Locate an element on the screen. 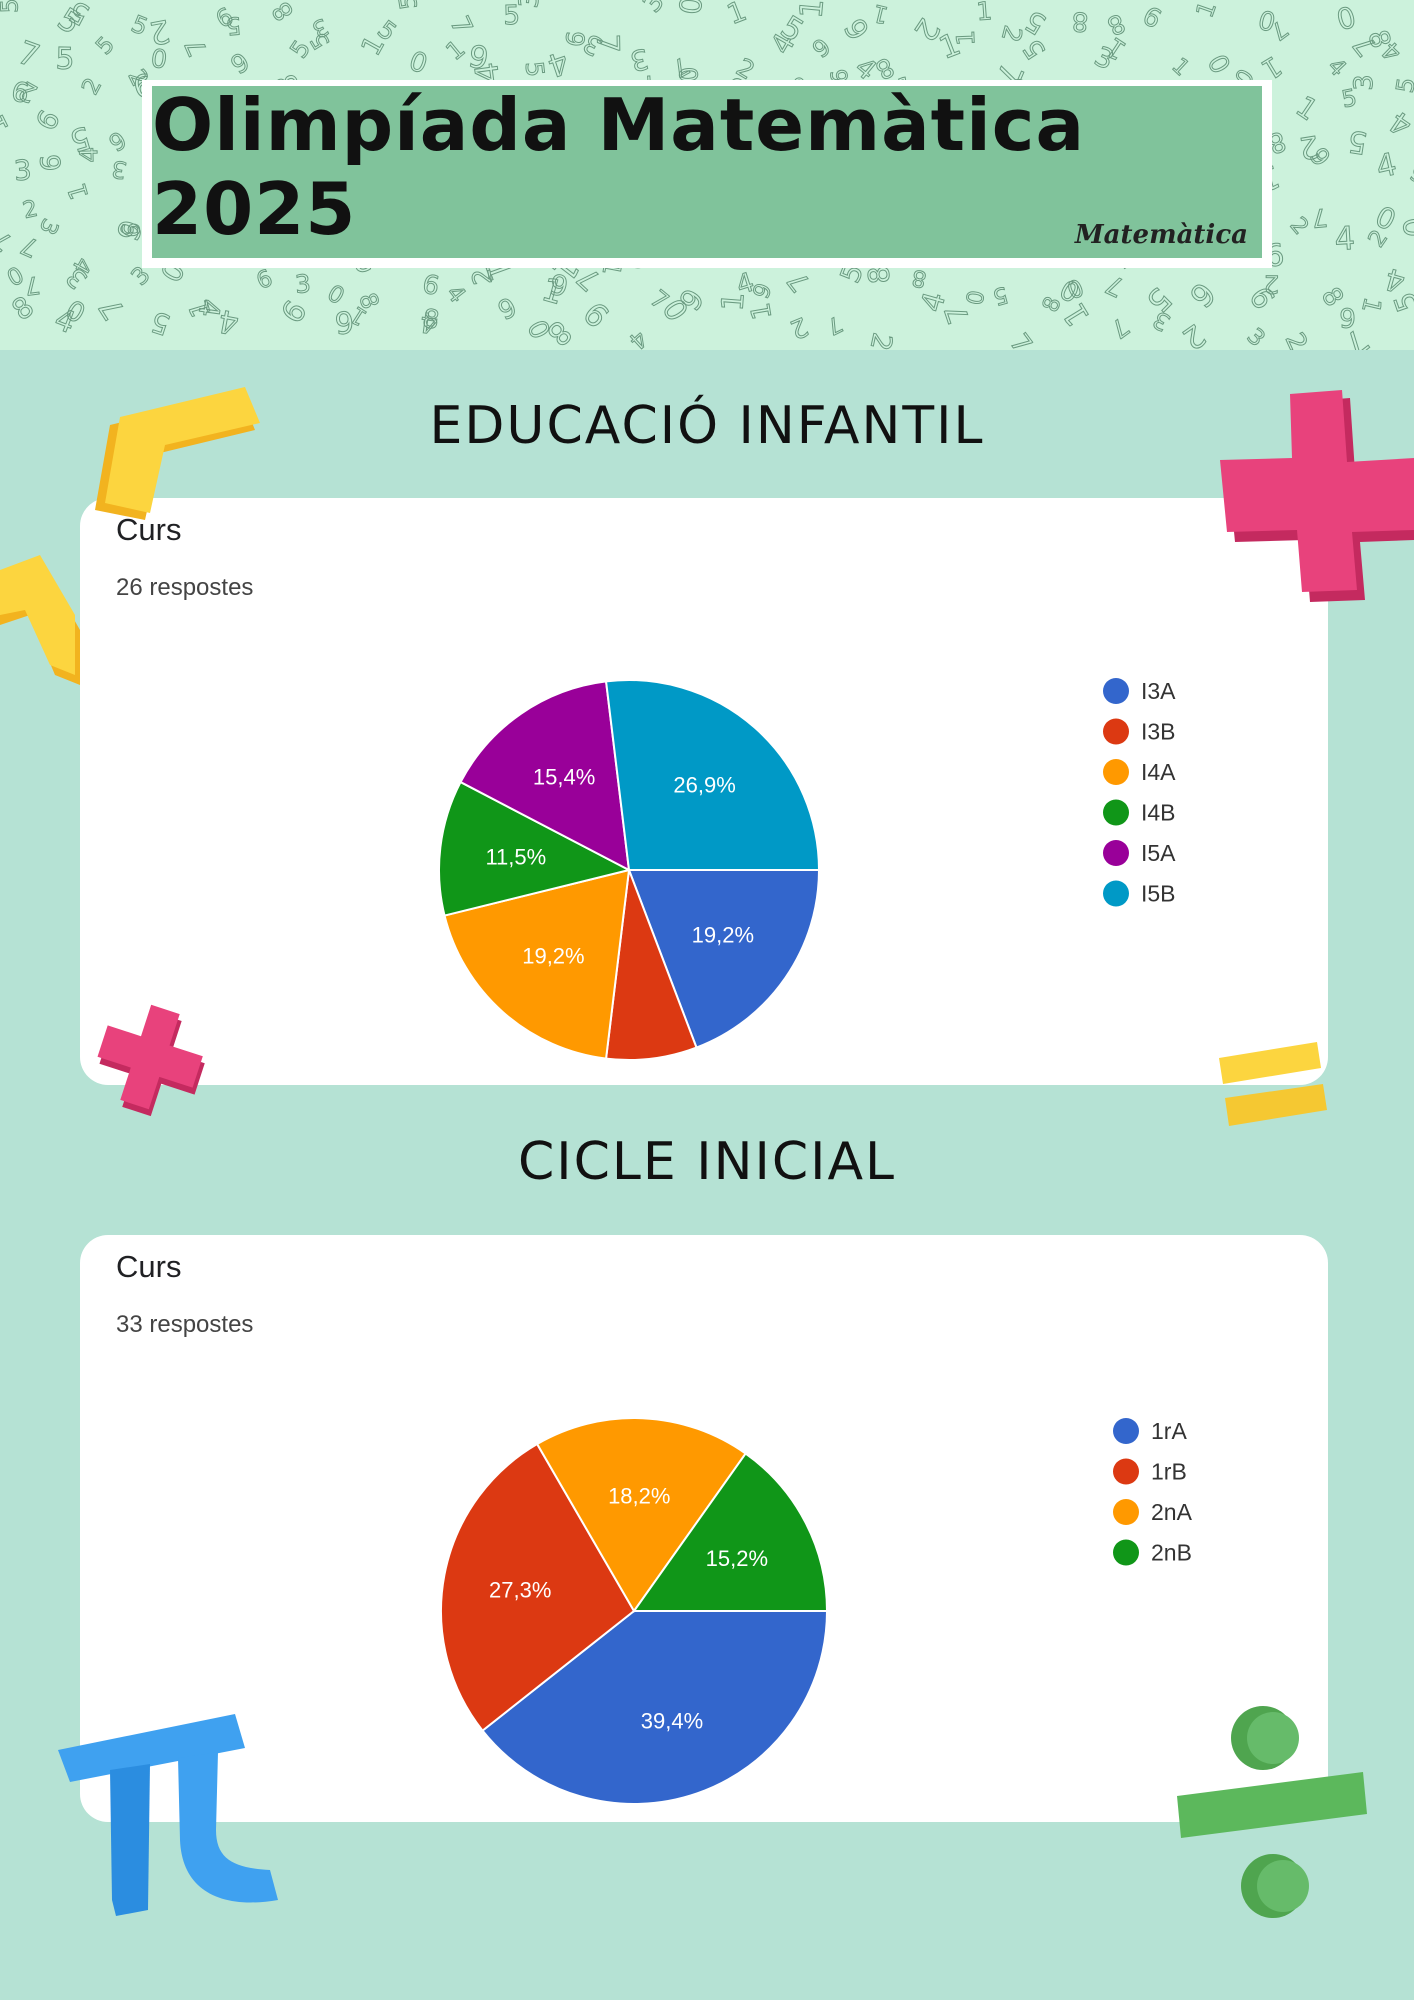 The image size is (1414, 2000). legend-label-1rB: 1rB is located at coordinates (1169, 1472).